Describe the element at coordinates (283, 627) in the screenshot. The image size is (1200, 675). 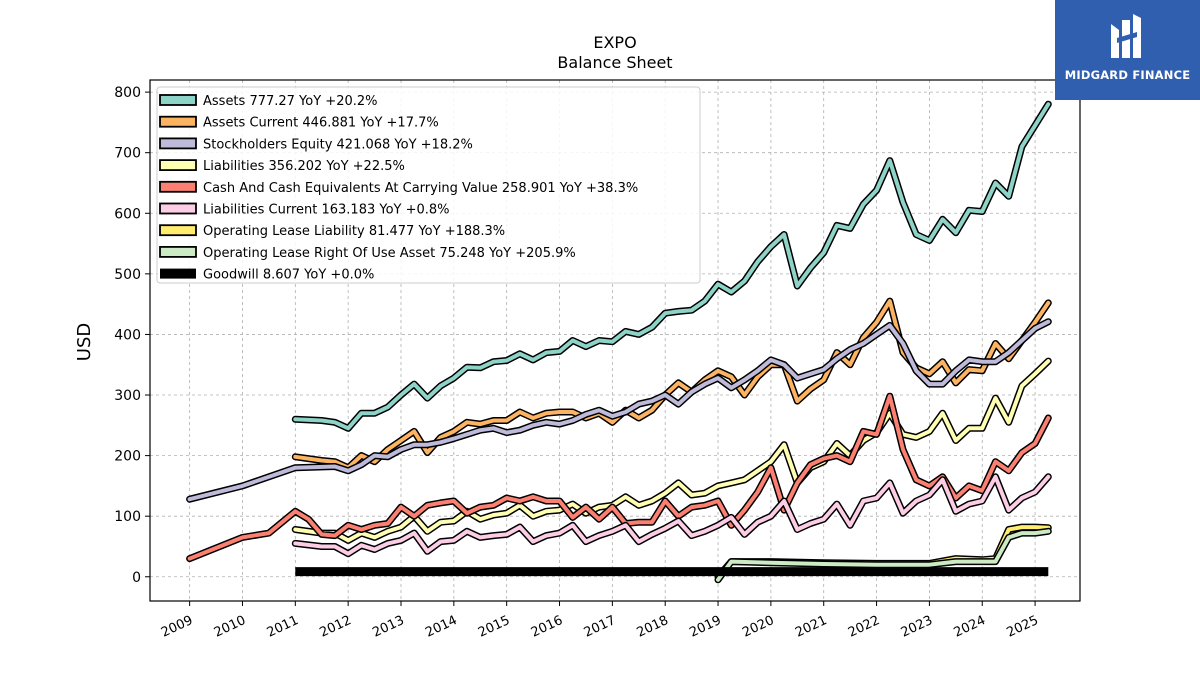
I see `x-tick-label: 2011` at that location.